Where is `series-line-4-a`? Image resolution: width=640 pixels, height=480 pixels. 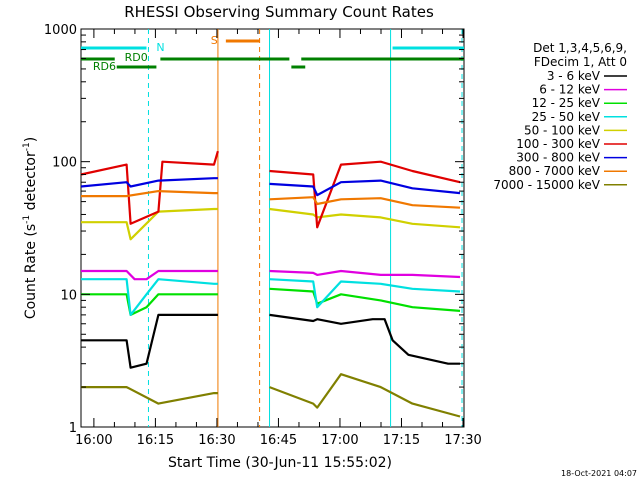 series-line-4-a is located at coordinates (149, 224).